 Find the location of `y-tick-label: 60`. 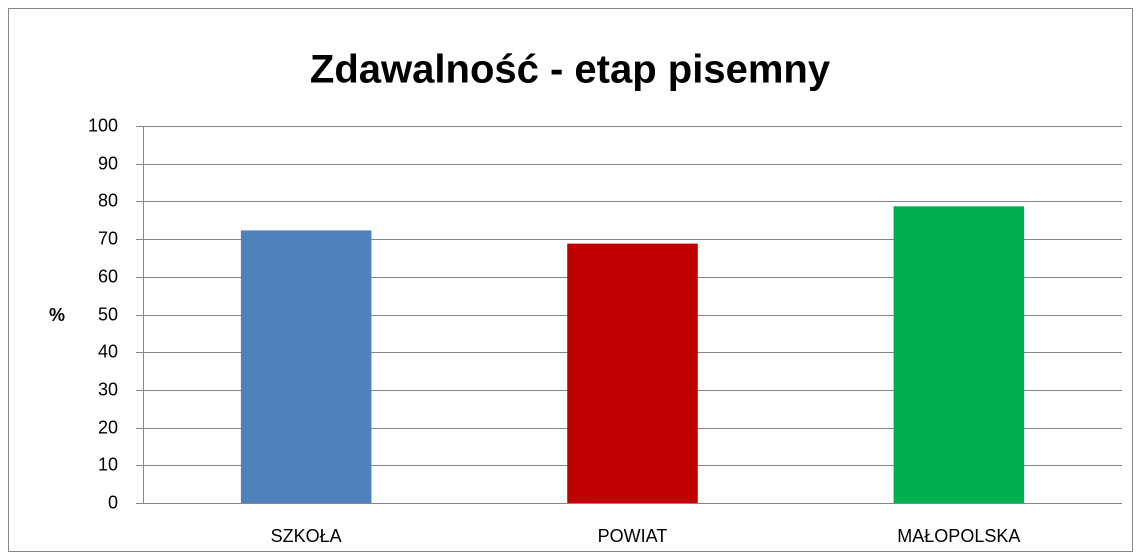

y-tick-label: 60 is located at coordinates (108, 276).